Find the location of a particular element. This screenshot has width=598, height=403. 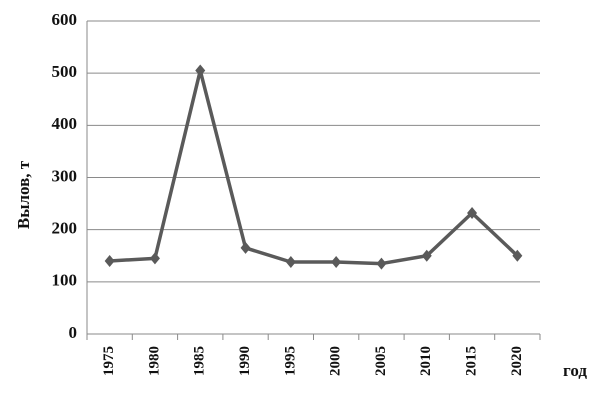

x-tick-label: 1985 is located at coordinates (200, 361).